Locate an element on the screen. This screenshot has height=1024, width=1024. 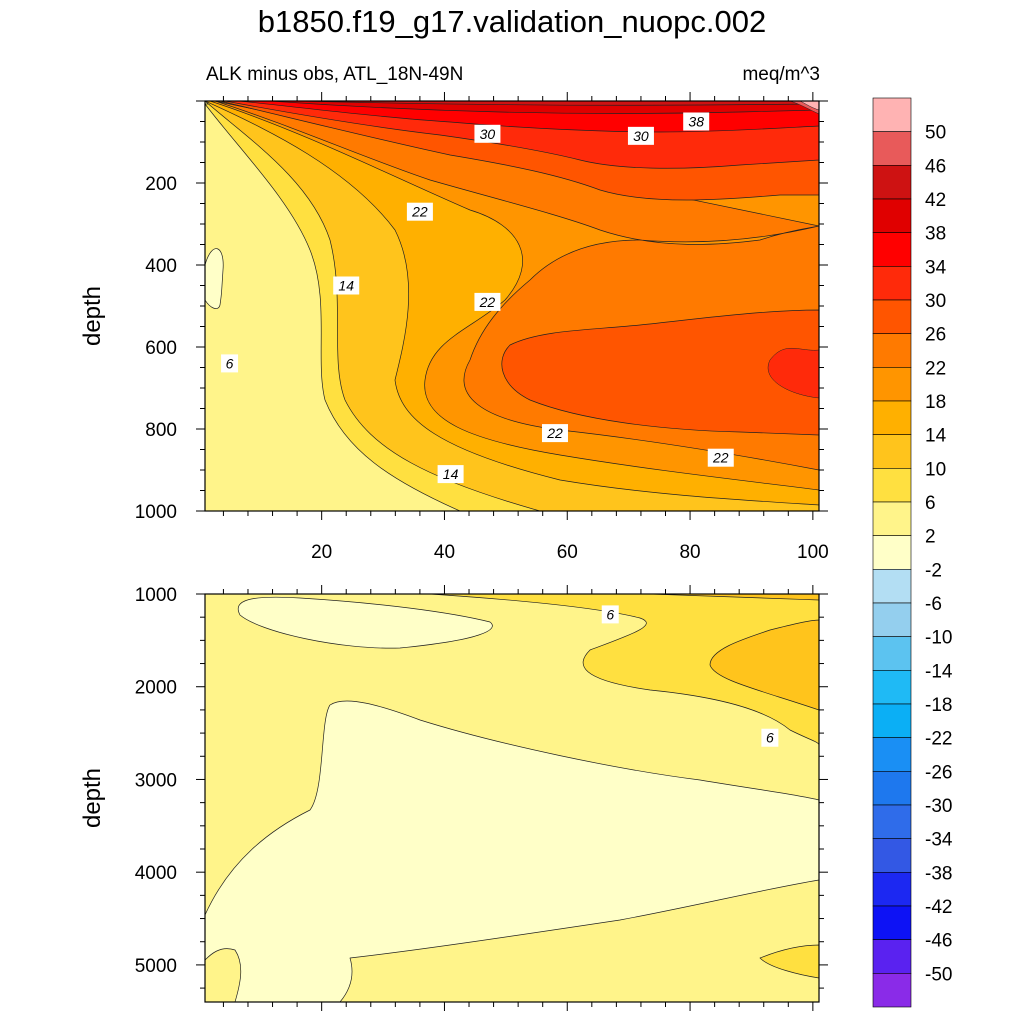
colorbar-label: -38 is located at coordinates (938, 873).